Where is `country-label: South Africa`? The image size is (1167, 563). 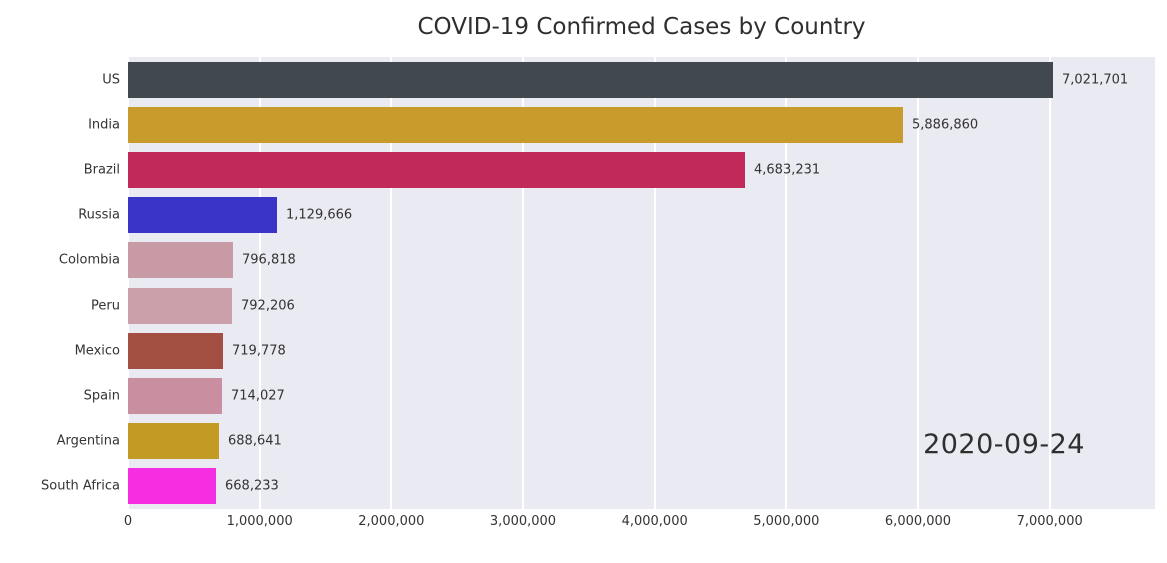
country-label: South Africa is located at coordinates (80, 486).